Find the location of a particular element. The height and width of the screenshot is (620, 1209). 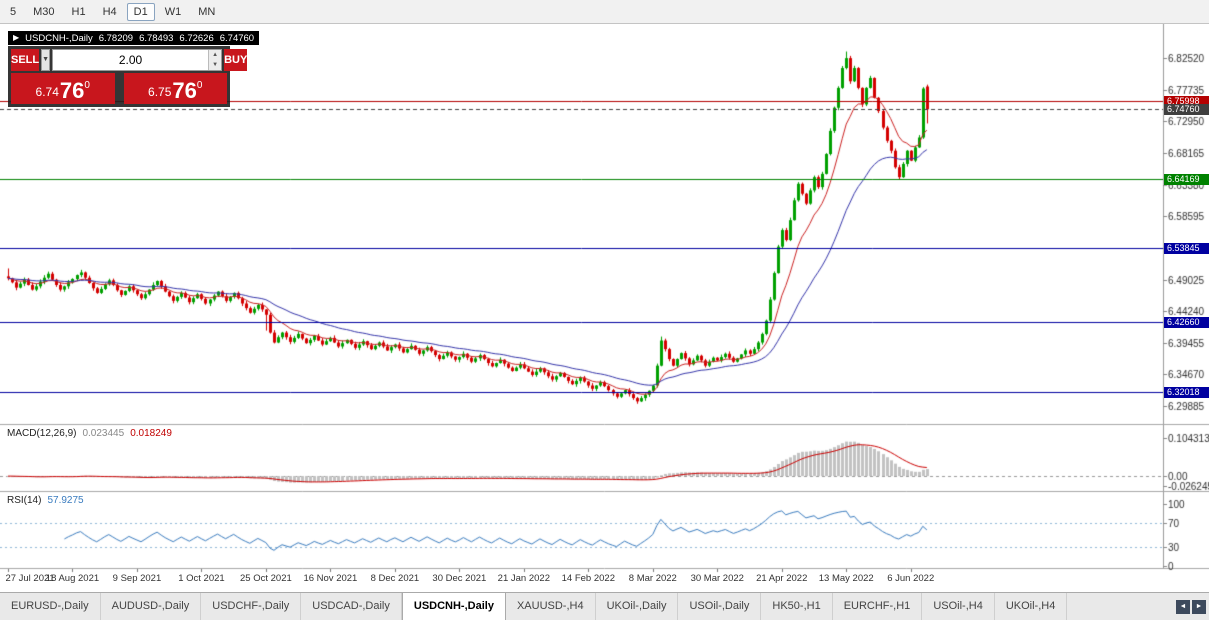

date-axis-label: 21 Jan 2022 is located at coordinates (523, 578).